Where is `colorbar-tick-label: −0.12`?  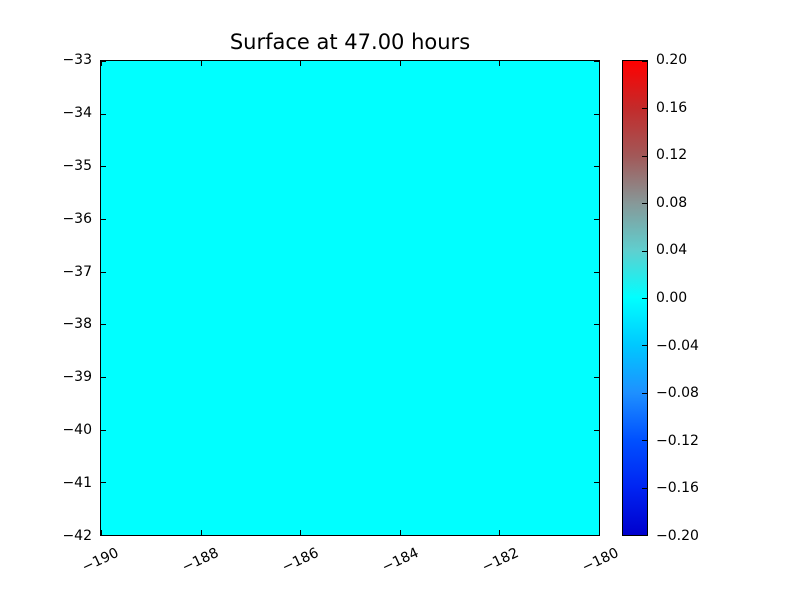 colorbar-tick-label: −0.12 is located at coordinates (677, 440).